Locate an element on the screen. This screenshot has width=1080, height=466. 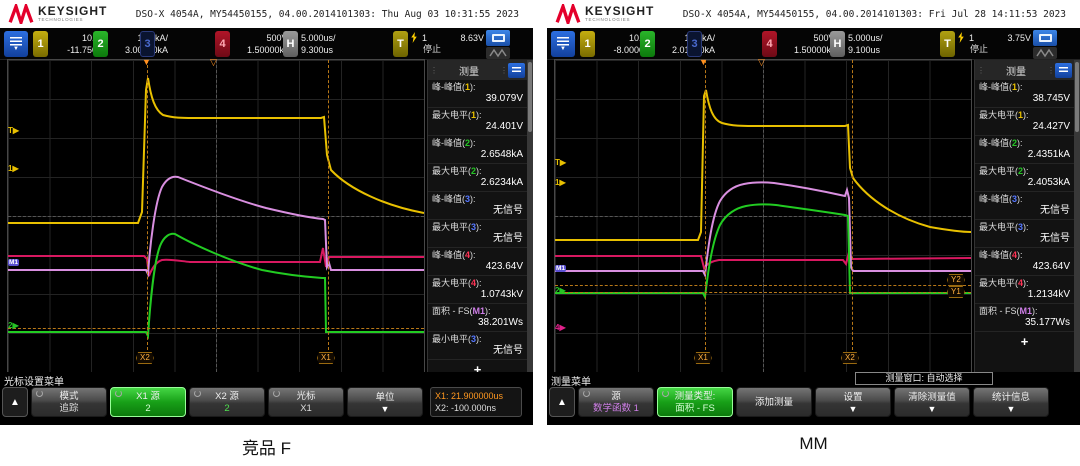
measurement-label: 最大电平(2): is located at coordinates (457, 171).